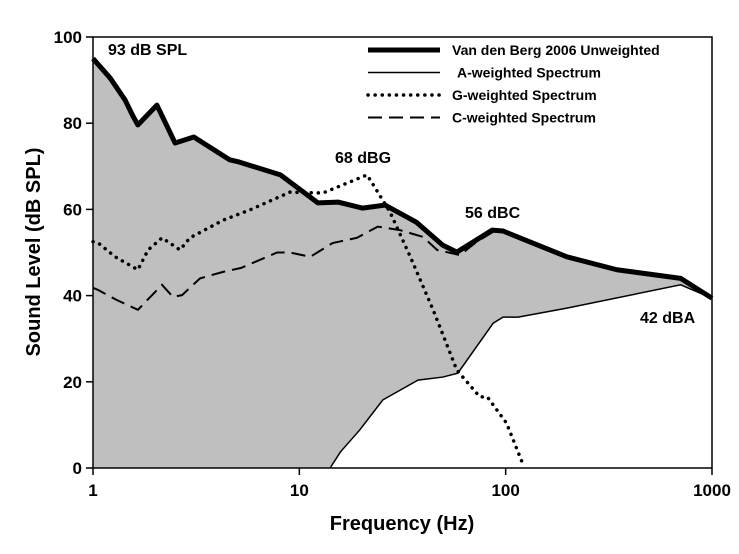 This screenshot has width=739, height=554. Describe the element at coordinates (529, 73) in the screenshot. I see `legend-label: A-weighted Spectrum` at that location.